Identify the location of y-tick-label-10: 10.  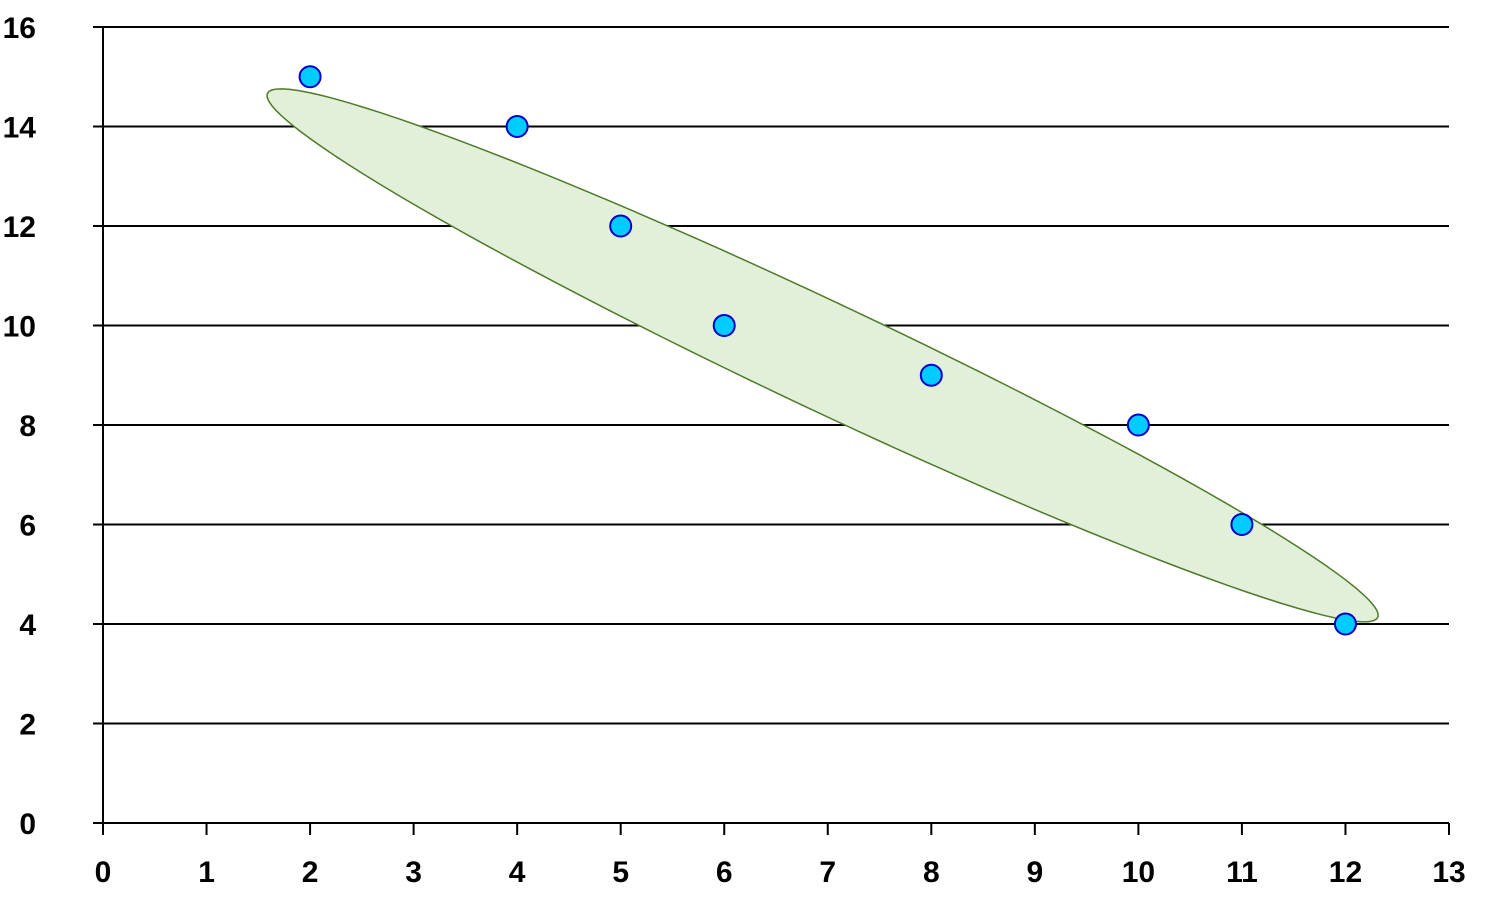
(19, 327).